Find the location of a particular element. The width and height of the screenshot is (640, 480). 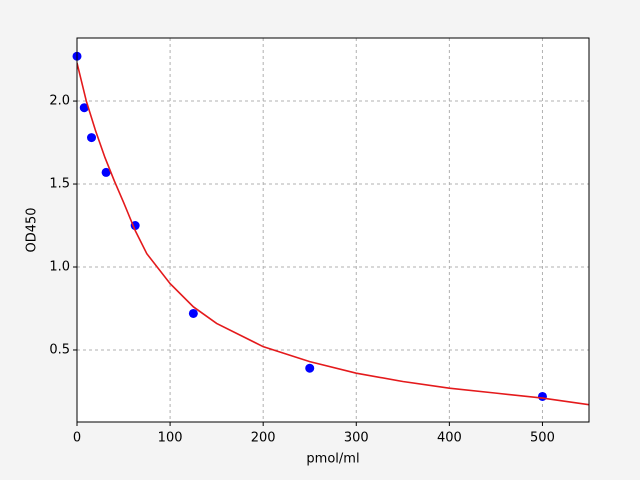

x-tick-label: 0 is located at coordinates (77, 438).